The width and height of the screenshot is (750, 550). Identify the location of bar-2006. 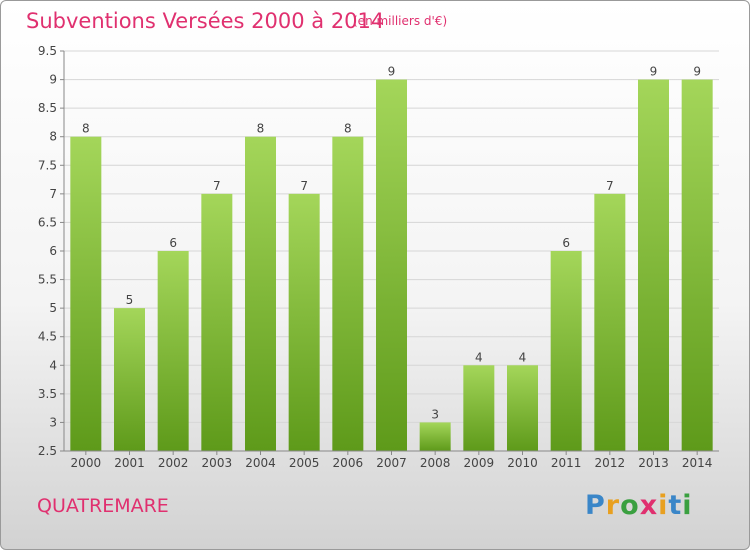
(348, 293).